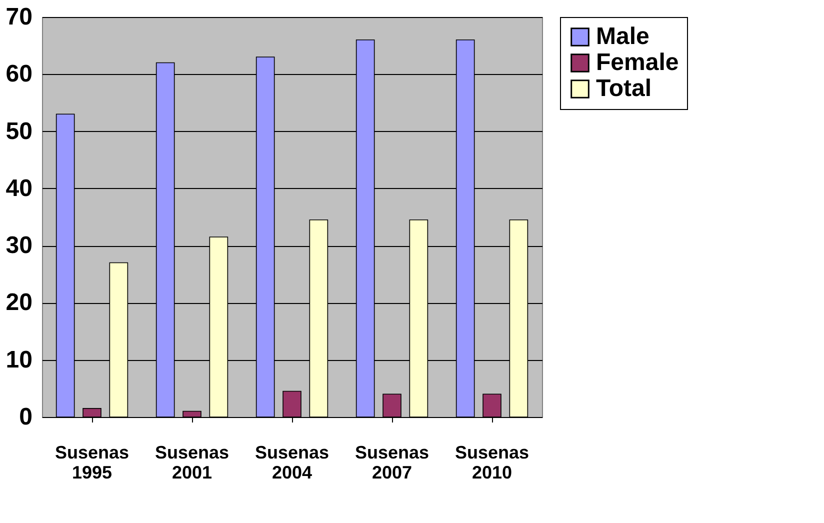 The height and width of the screenshot is (523, 824). Describe the element at coordinates (492, 462) in the screenshot. I see `x-tick-label: Susenas 2010` at that location.